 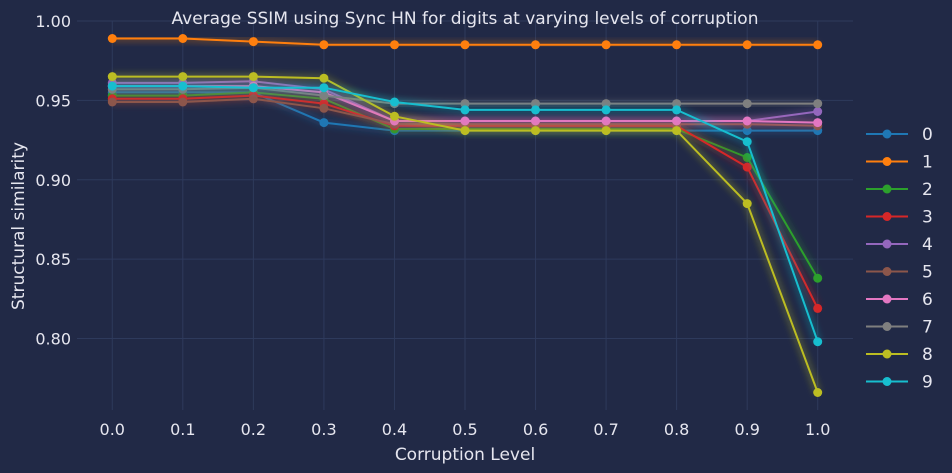 What do you see at coordinates (927, 328) in the screenshot?
I see `legend-label: 7` at bounding box center [927, 328].